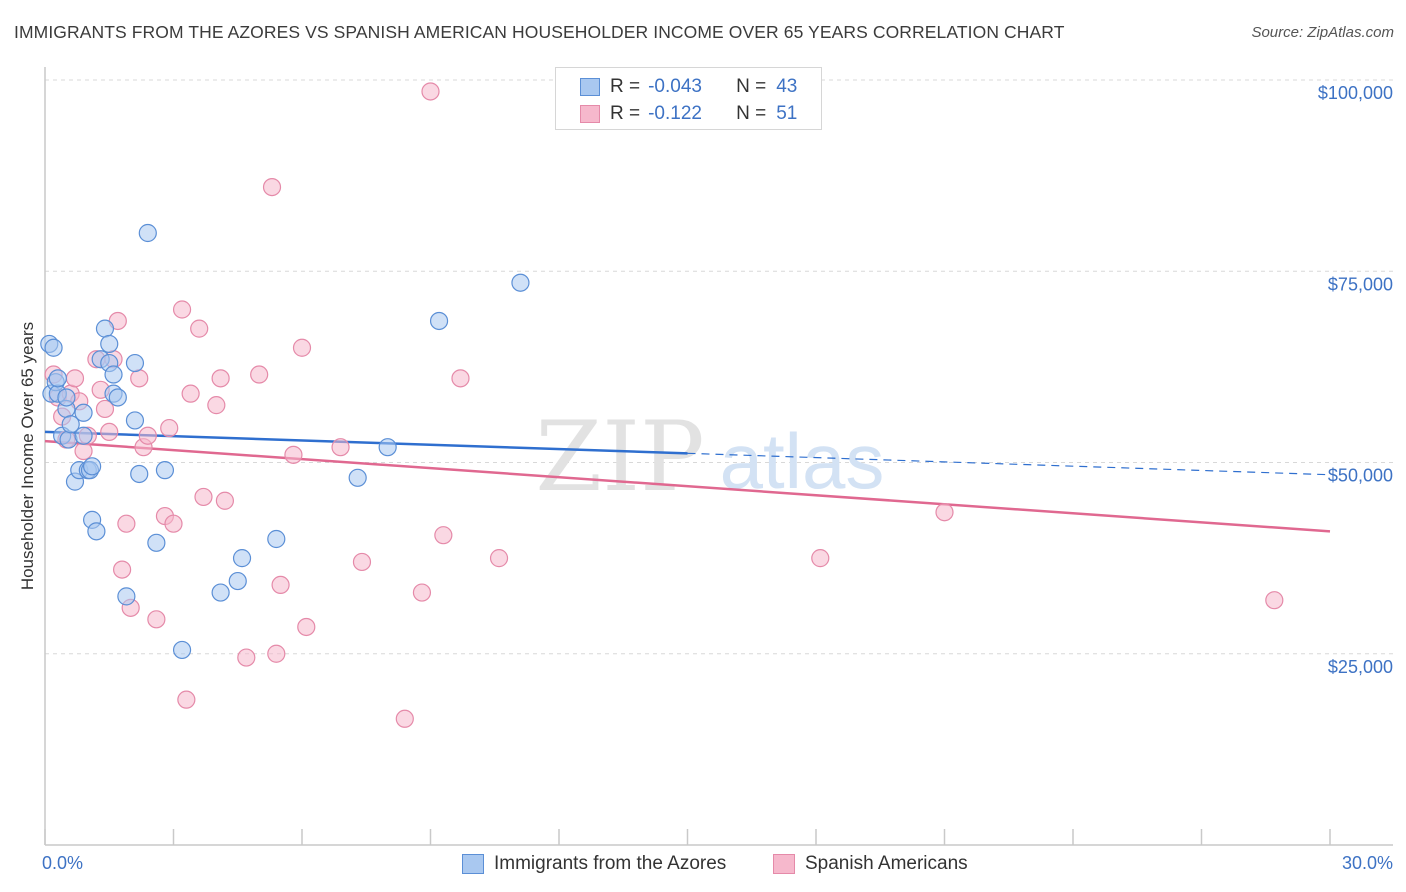 This screenshot has height=892, width=1406. What do you see at coordinates (610, 863) in the screenshot?
I see `legend-label-azores: Immigrants from the Azores` at bounding box center [610, 863].